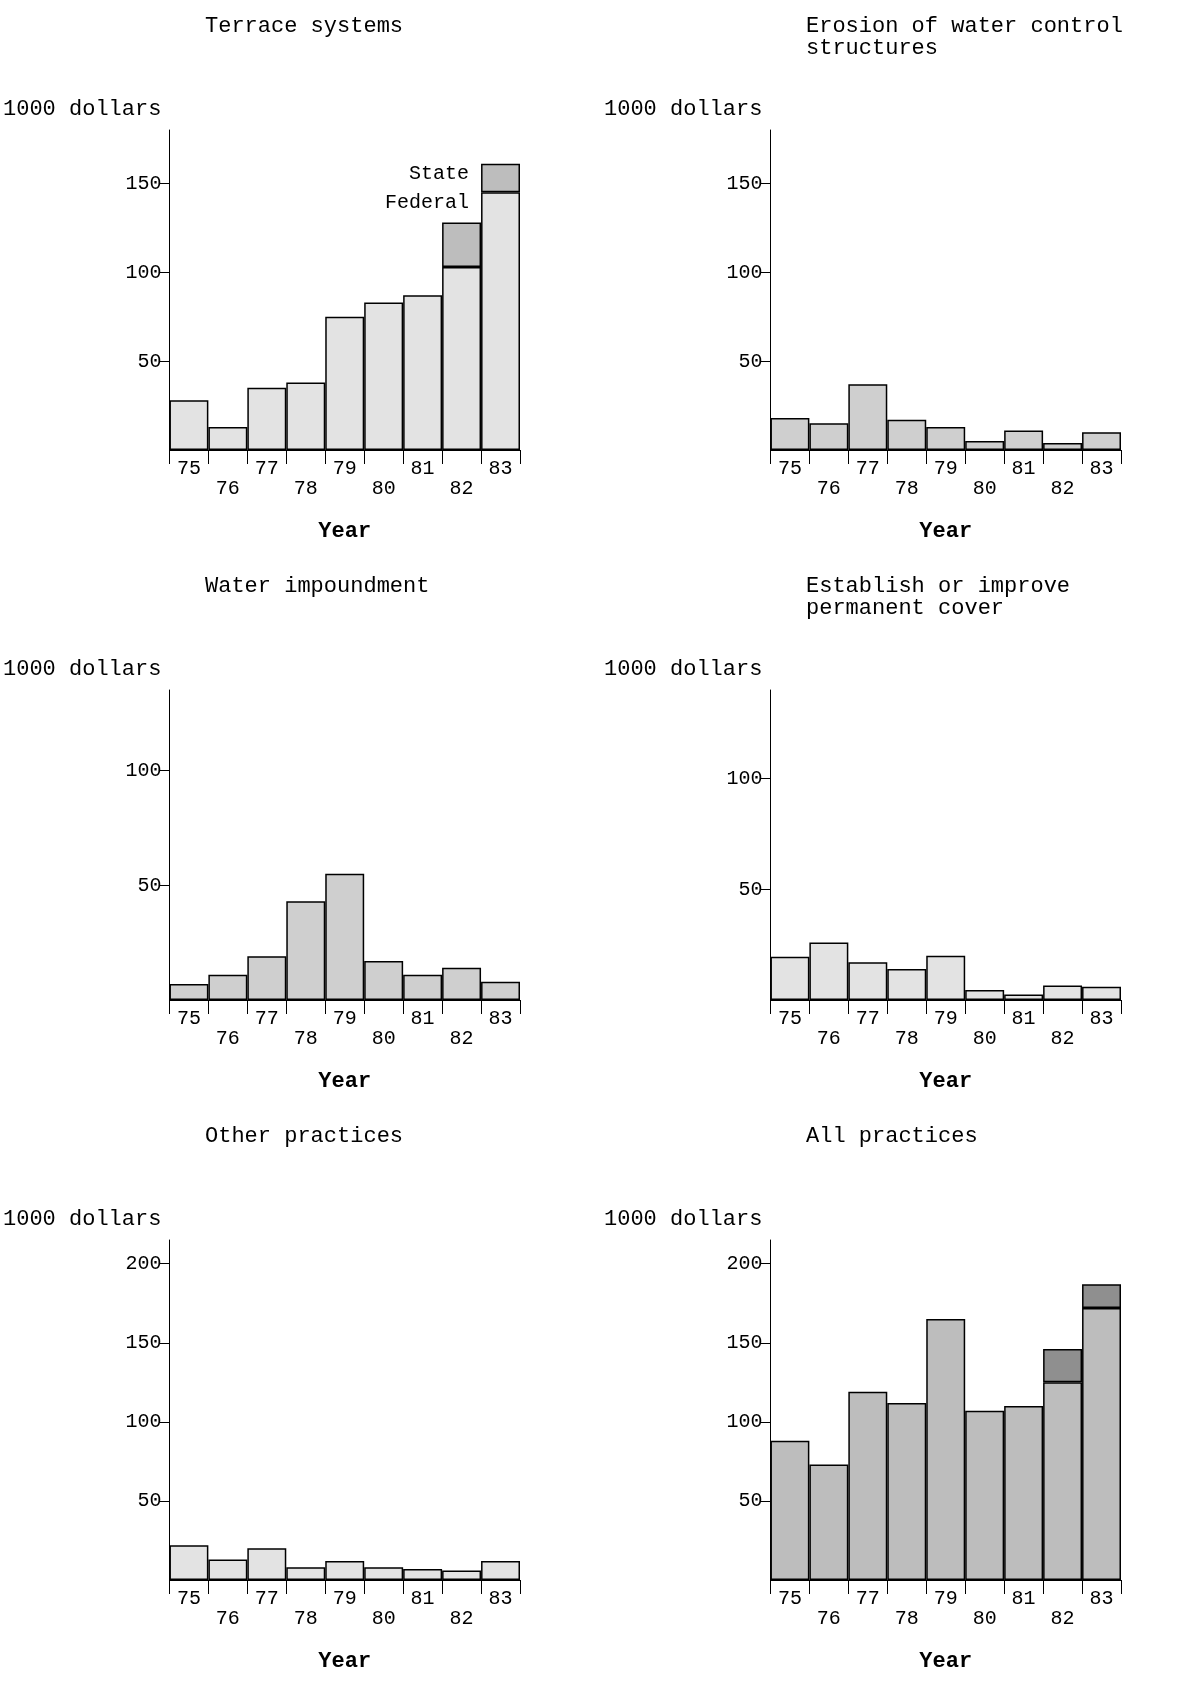 The image size is (1202, 1690). Describe the element at coordinates (945, 597) in the screenshot. I see `chart-title: Establish or improve permanent cover` at that location.